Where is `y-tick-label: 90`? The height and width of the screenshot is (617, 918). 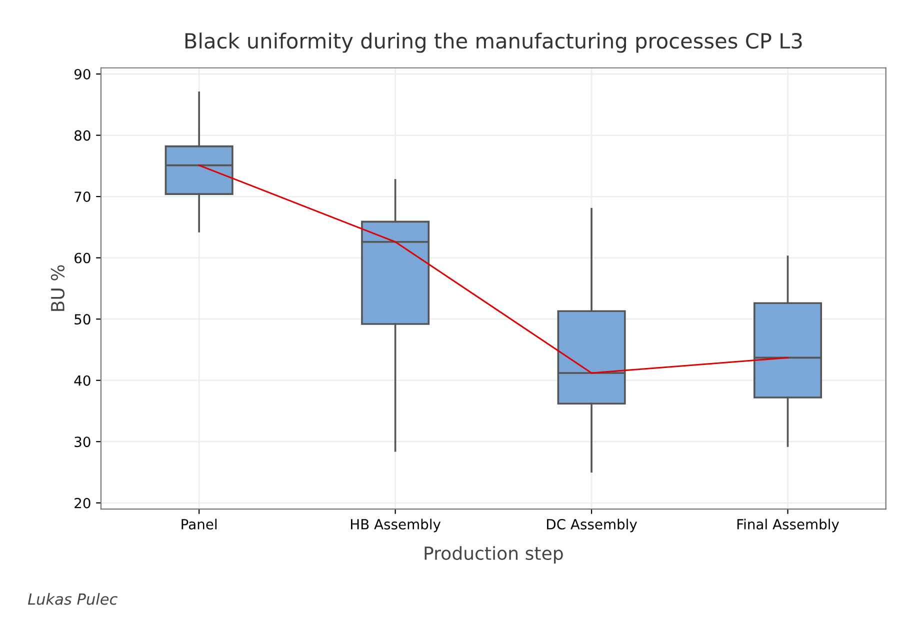 y-tick-label: 90 is located at coordinates (82, 74).